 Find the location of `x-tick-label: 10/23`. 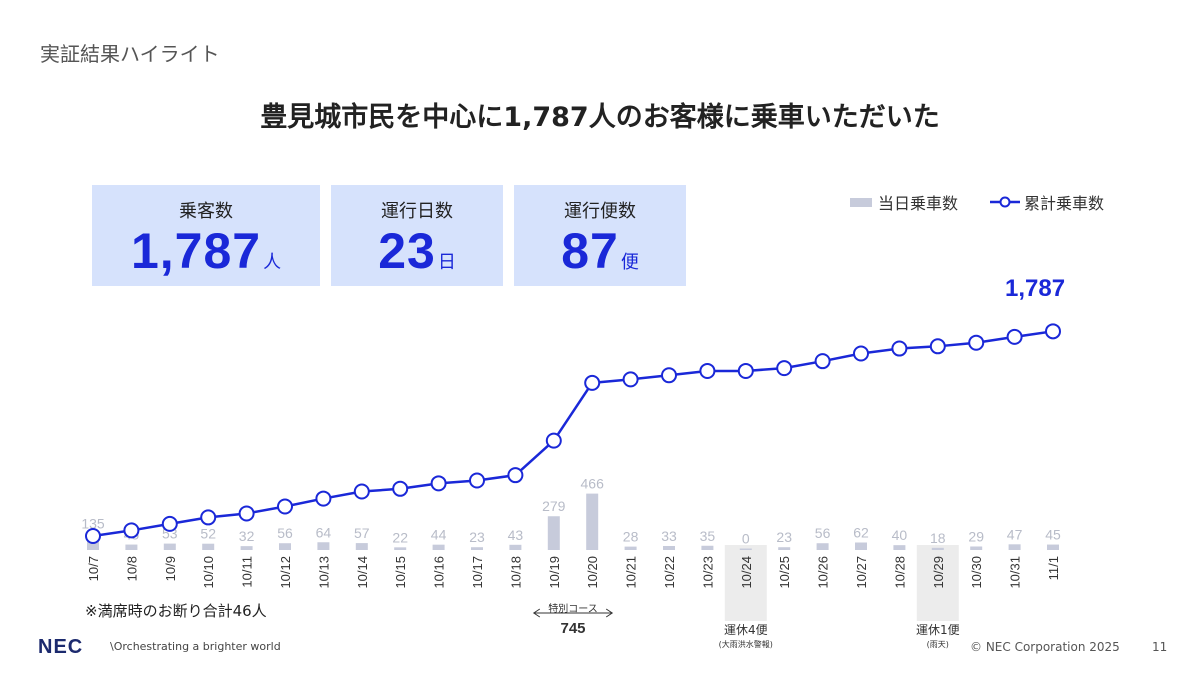

x-tick-label: 10/23 is located at coordinates (707, 572).